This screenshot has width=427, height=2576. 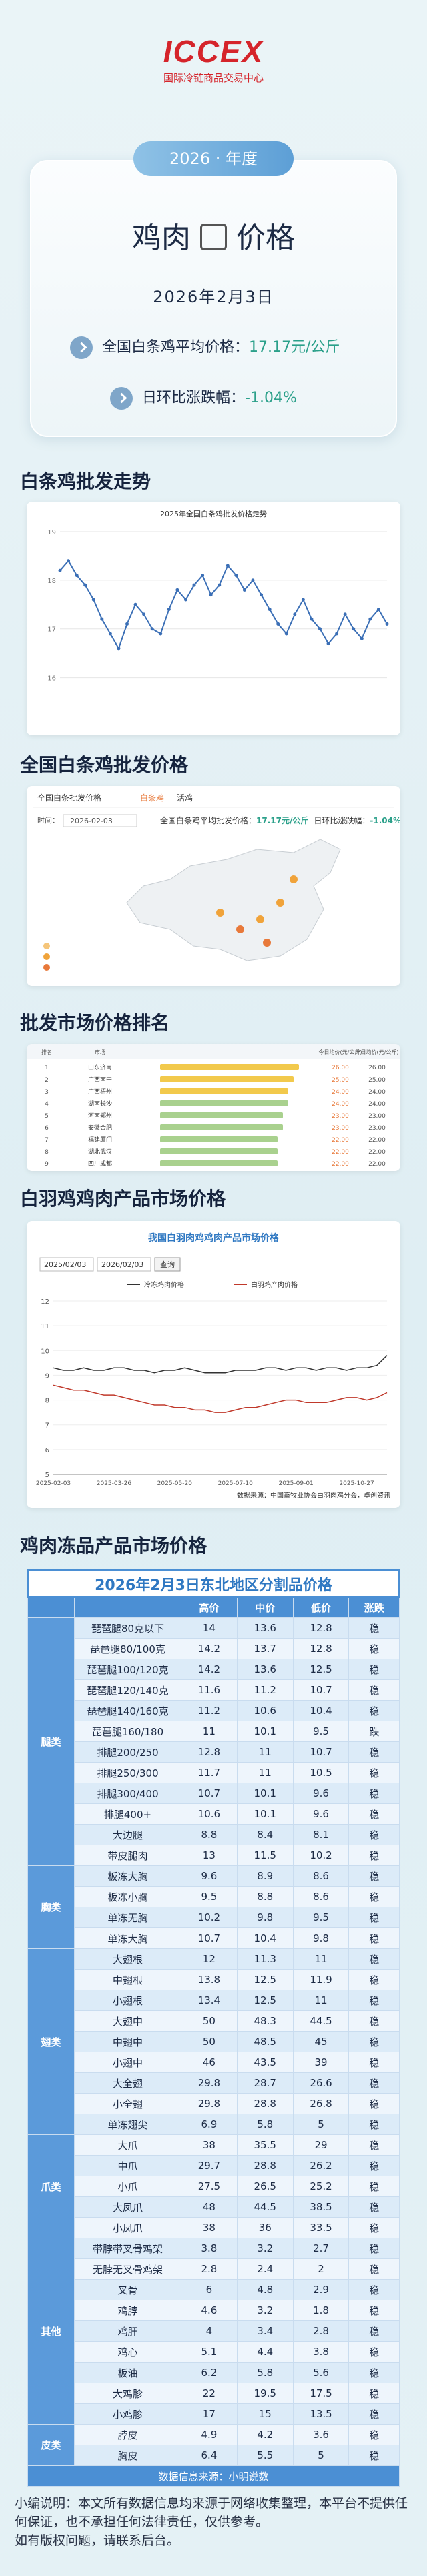 What do you see at coordinates (321, 1690) in the screenshot?
I see `cell: 10.7` at bounding box center [321, 1690].